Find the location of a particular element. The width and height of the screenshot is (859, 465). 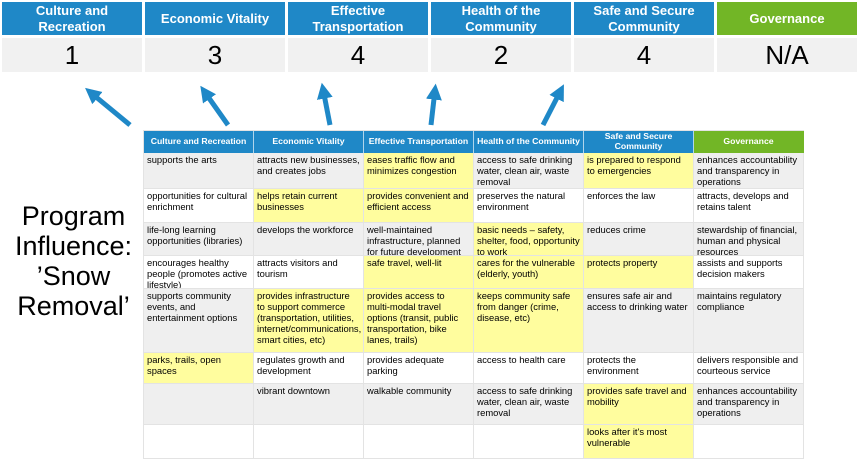

scoreboard-score-transportation: 4 is located at coordinates (358, 55).